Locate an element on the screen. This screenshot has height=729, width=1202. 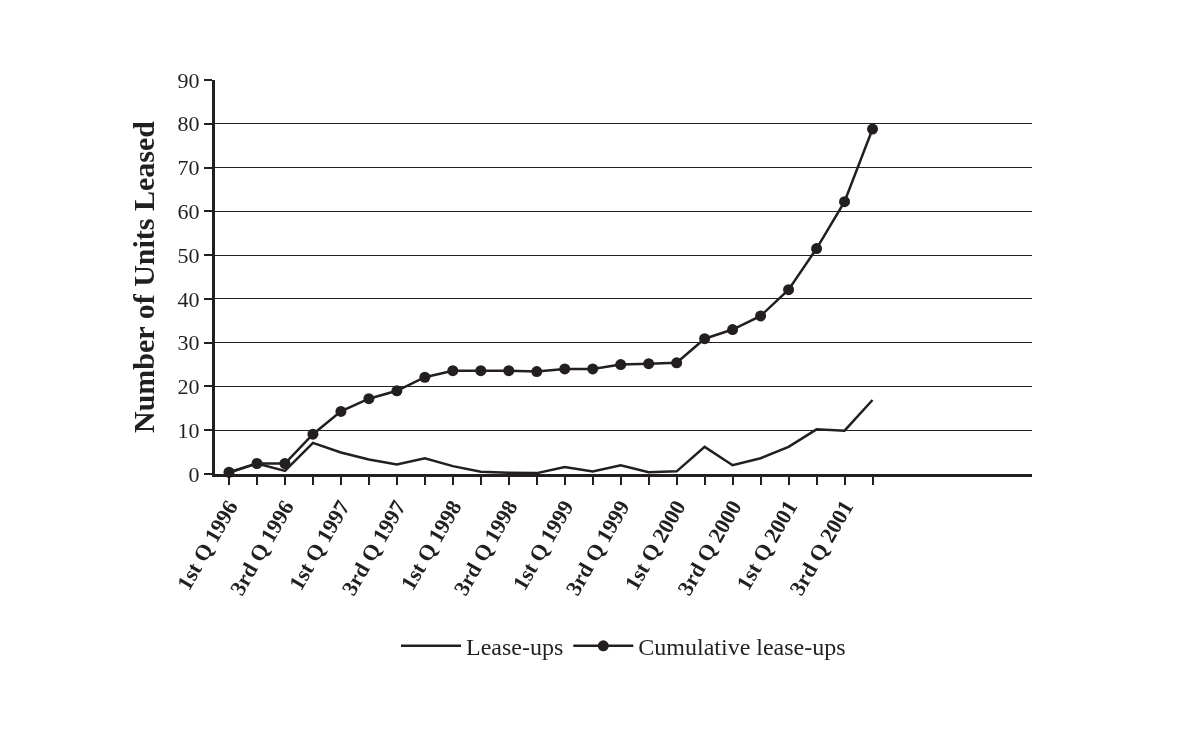
y-tick-label: 60 is located at coordinates (188, 212).